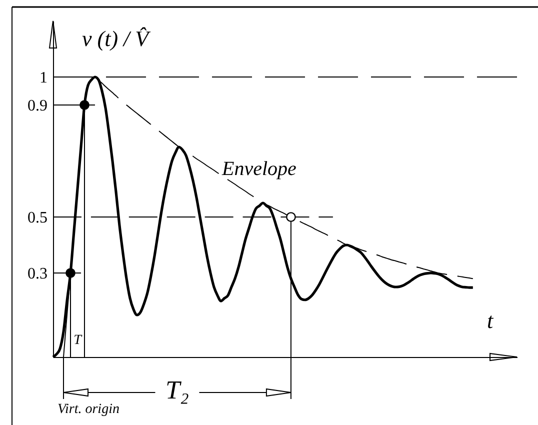 This screenshot has height=425, width=538. I want to click on annotation: T, so click(78, 340).